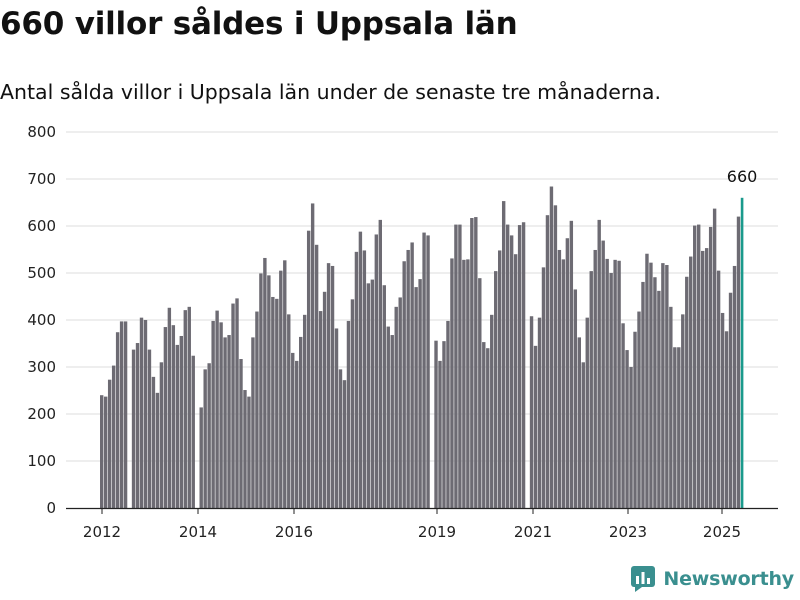  I want to click on bar-latest, so click(742, 353).